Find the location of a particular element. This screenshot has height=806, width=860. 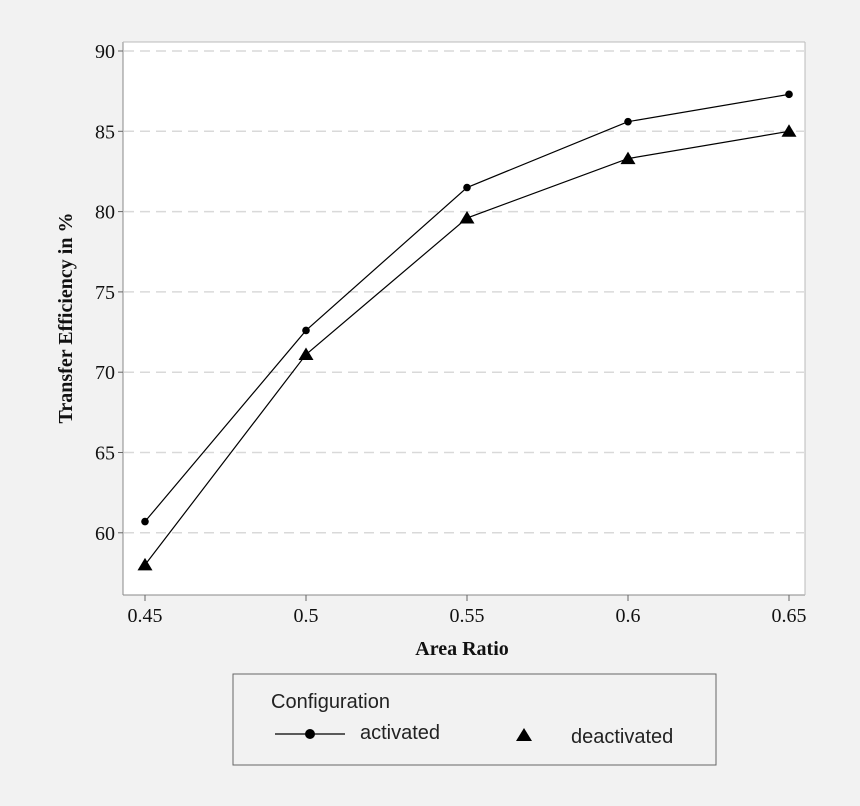

x-axis-title: Area Ratio is located at coordinates (462, 649).